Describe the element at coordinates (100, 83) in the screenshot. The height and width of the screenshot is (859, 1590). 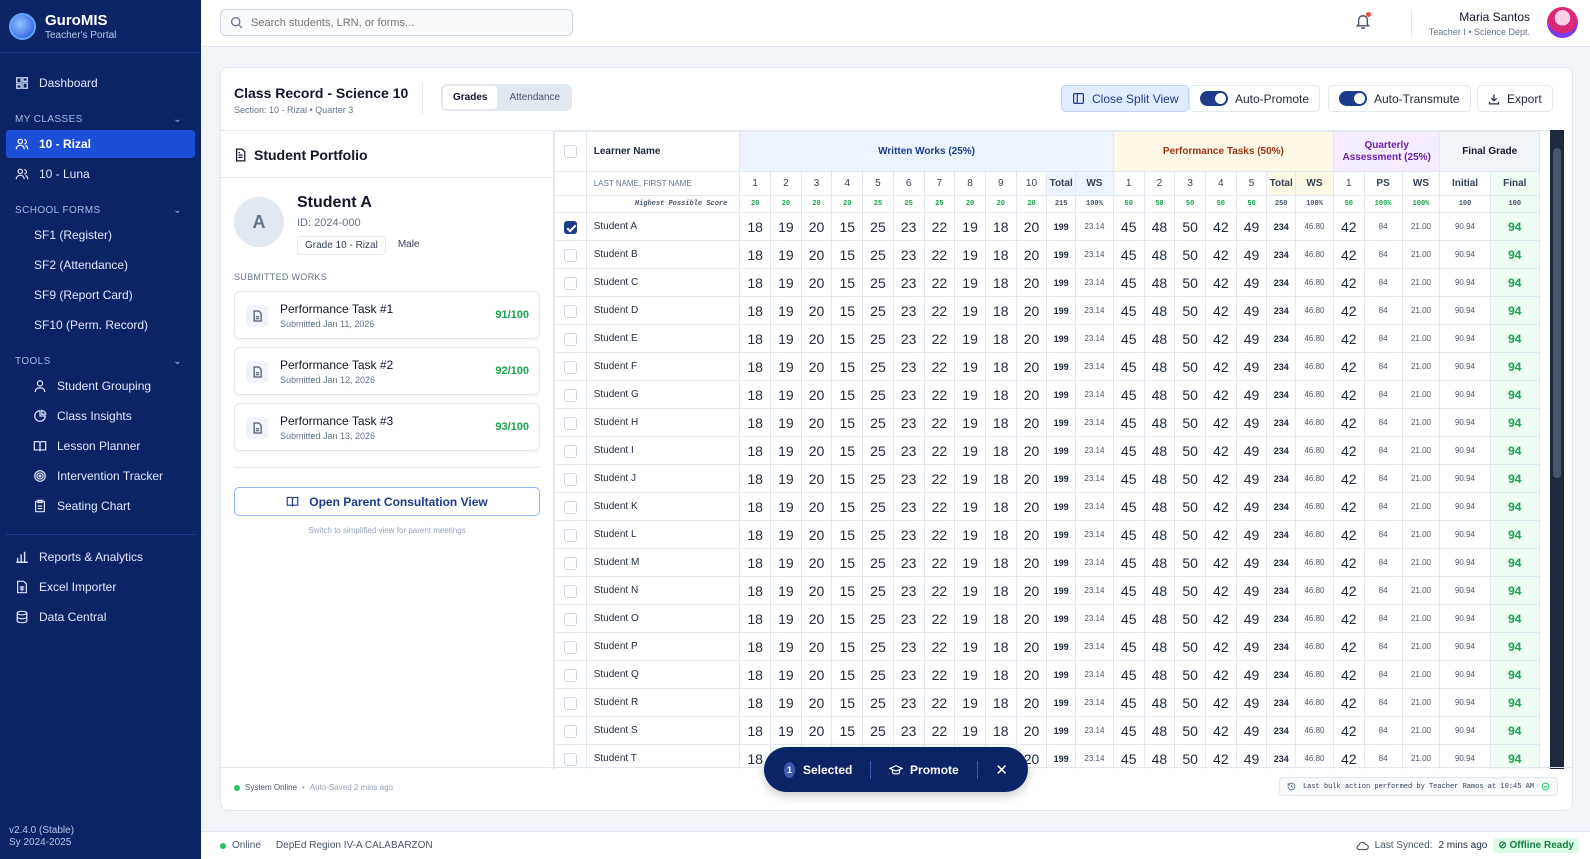
I see `nav-dashboard: Dashboard` at that location.